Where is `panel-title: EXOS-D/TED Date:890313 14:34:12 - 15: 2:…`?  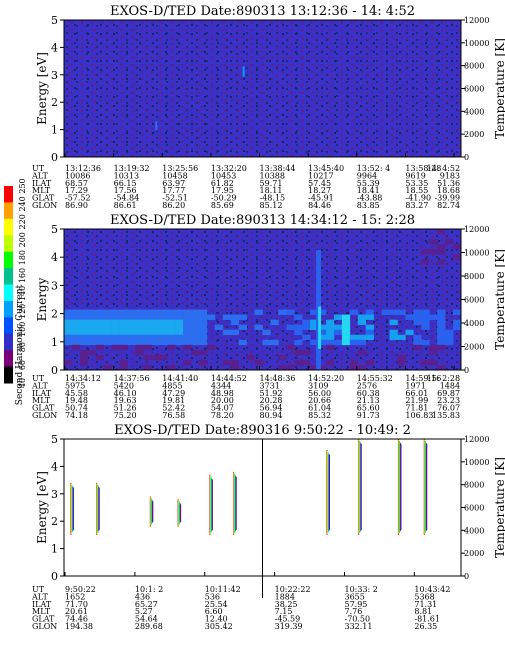 panel-title: EXOS-D/TED Date:890313 14:34:12 - 15: 2:… is located at coordinates (262, 220).